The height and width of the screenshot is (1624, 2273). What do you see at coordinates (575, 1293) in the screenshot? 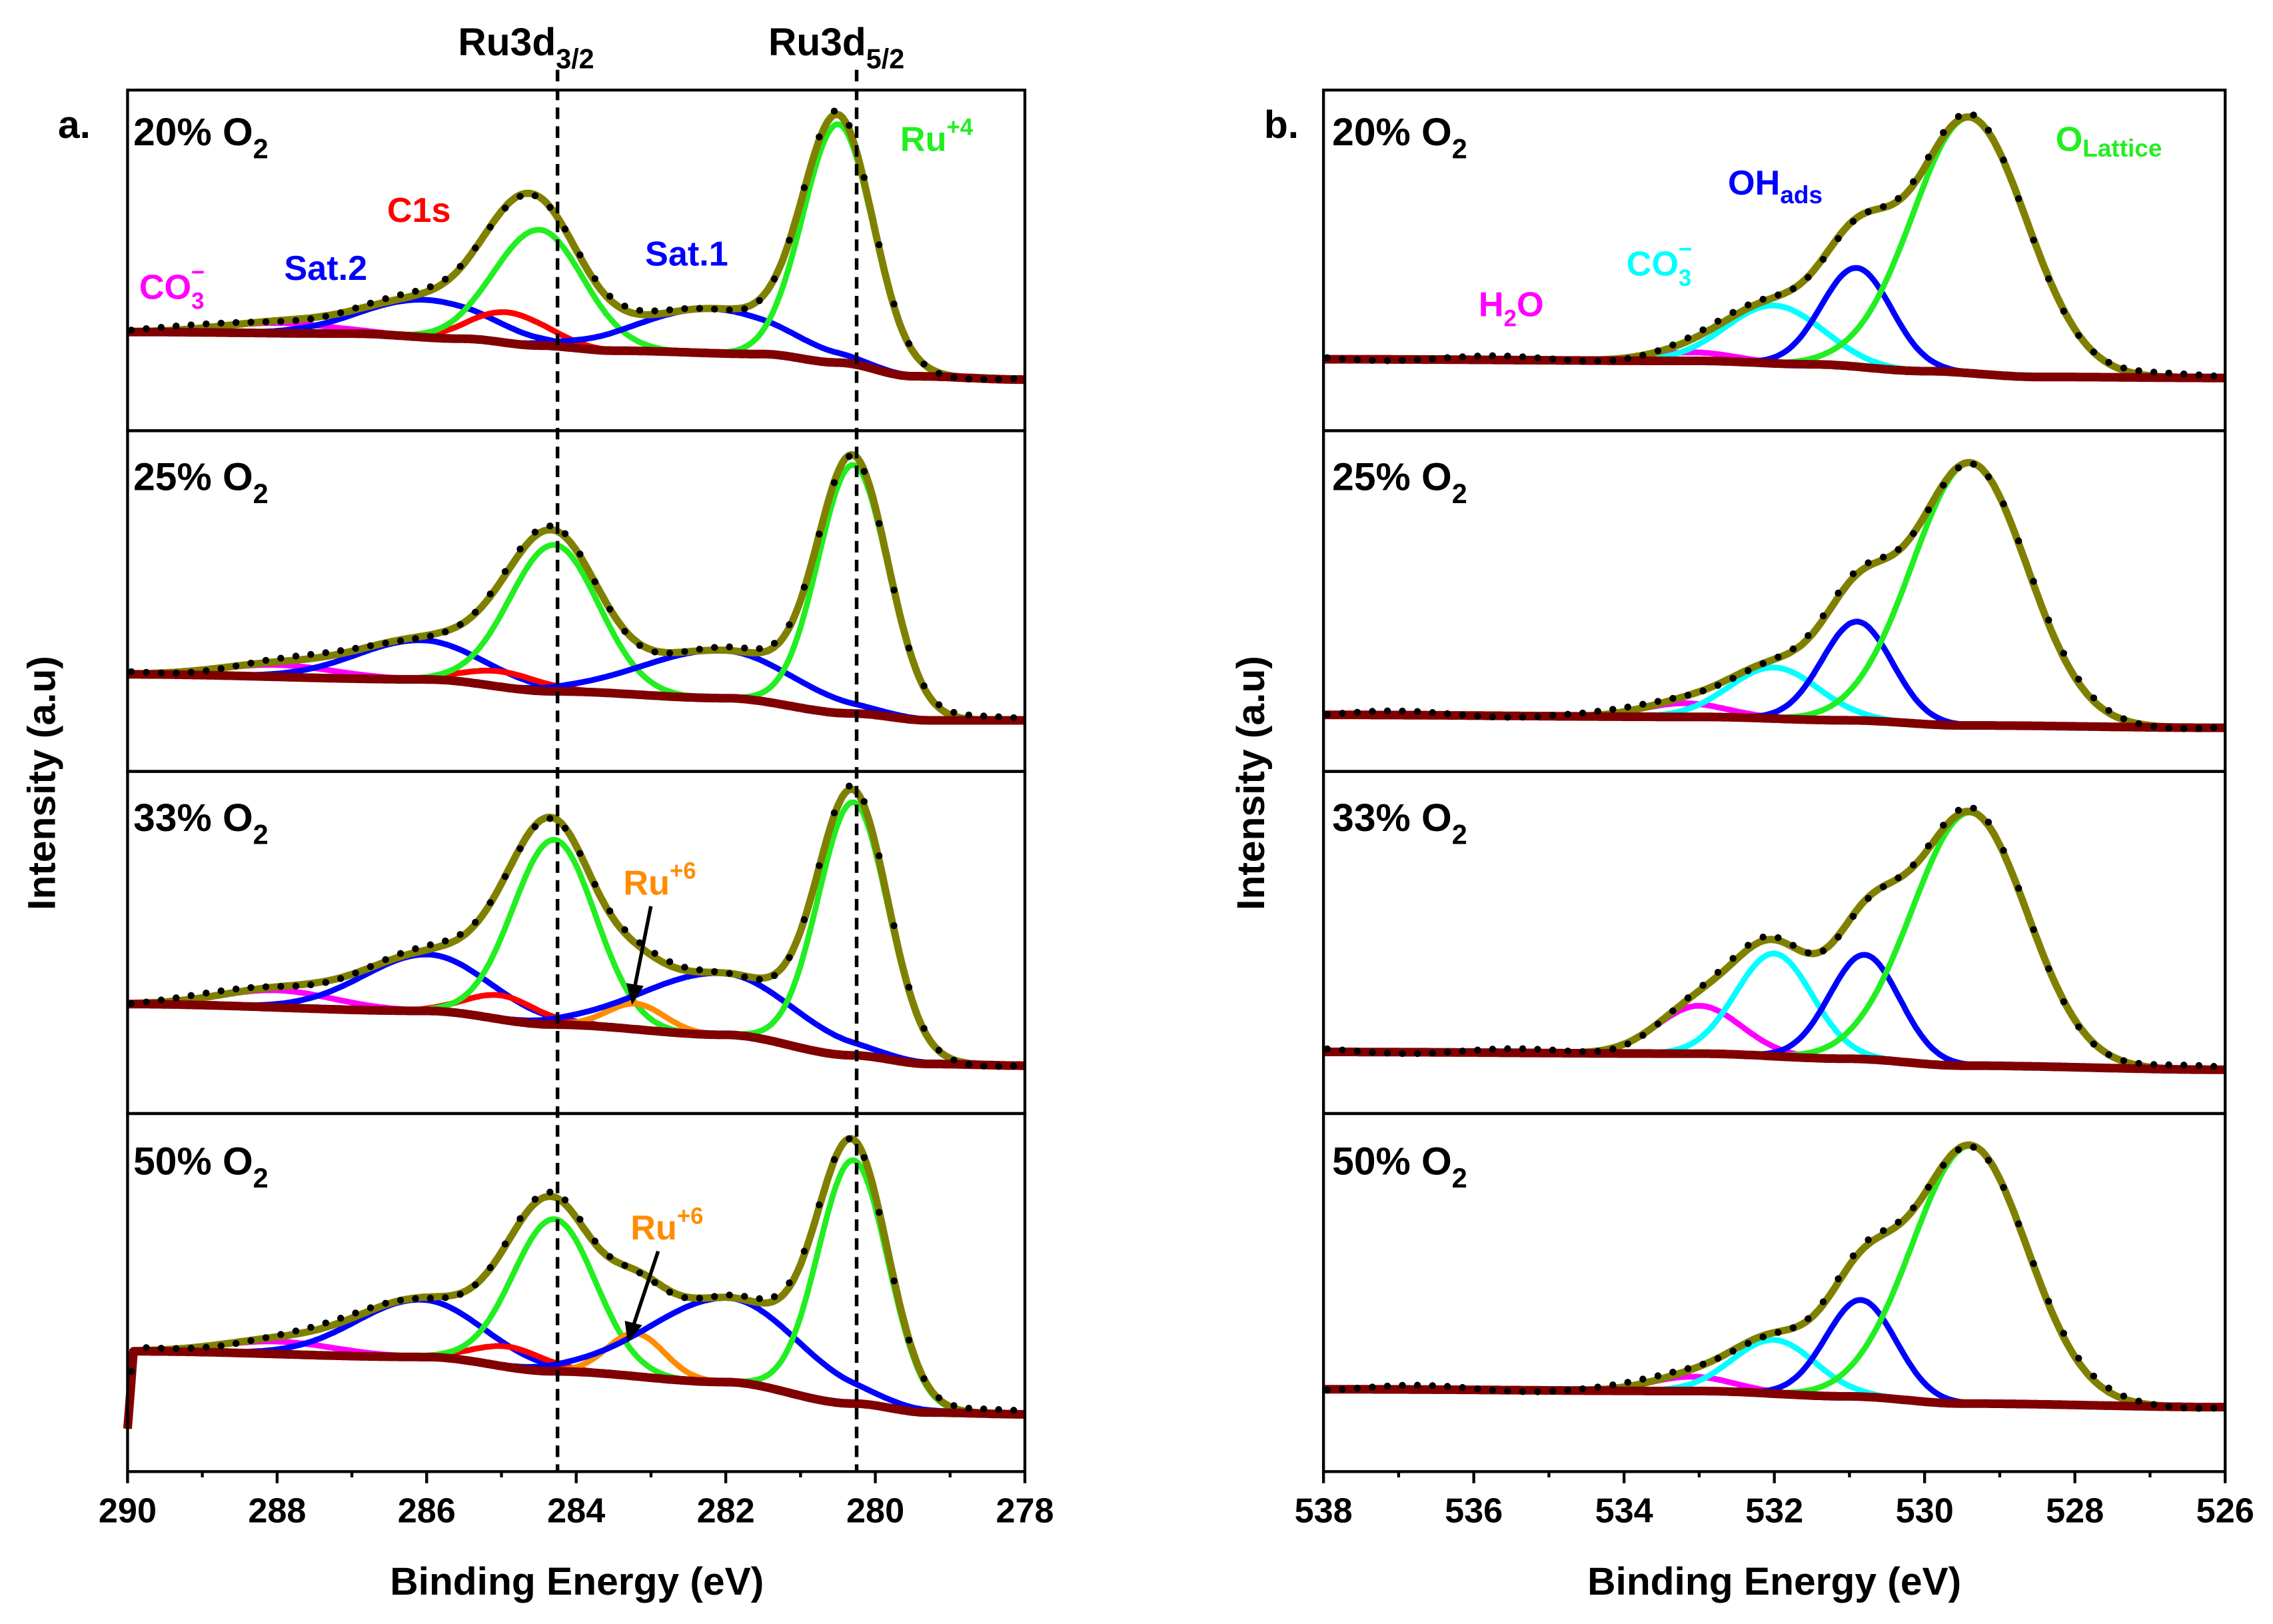
I see `component-ru-4-3d5-2-curve` at bounding box center [575, 1293].